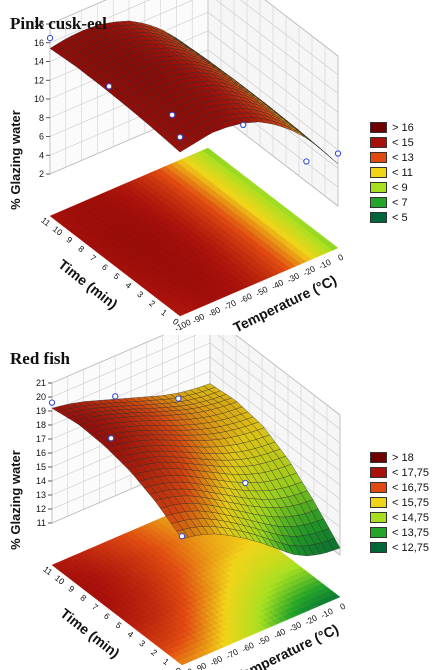  Describe the element at coordinates (403, 142) in the screenshot. I see `legend-label: < 15` at that location.